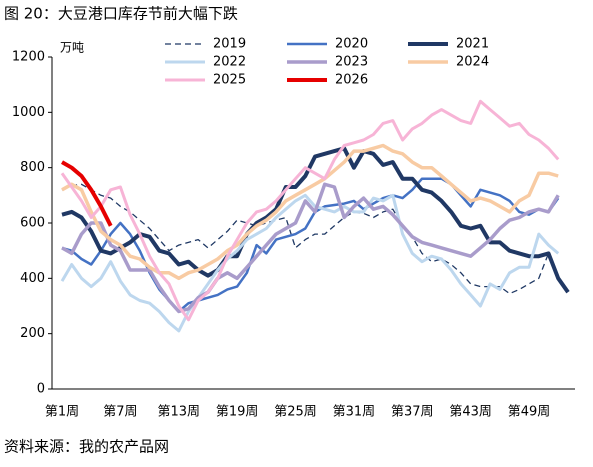 This screenshot has height=467, width=593. Describe the element at coordinates (178, 412) in the screenshot. I see `x-tick-label: 第13周` at that location.